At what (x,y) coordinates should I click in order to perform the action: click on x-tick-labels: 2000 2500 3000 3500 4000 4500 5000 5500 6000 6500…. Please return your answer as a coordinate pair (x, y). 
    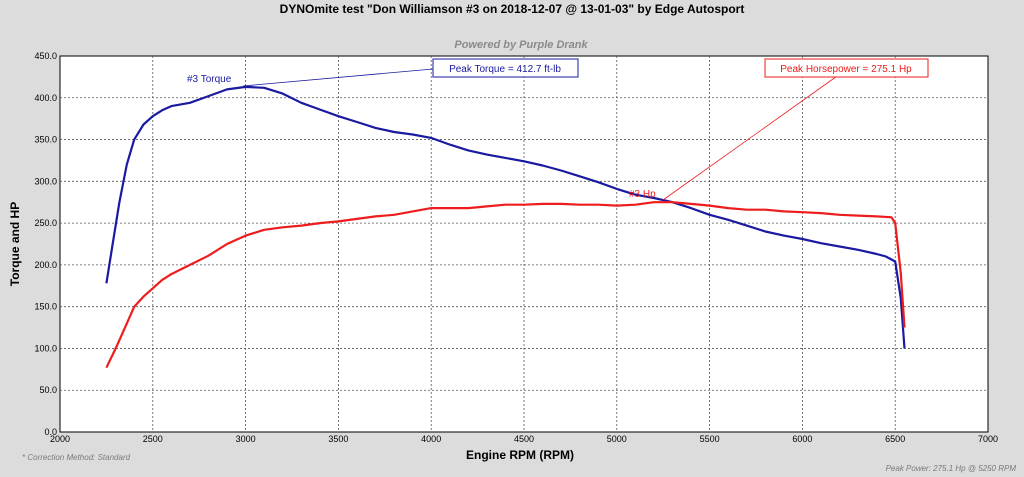
    Looking at the image, I should click on (524, 439).